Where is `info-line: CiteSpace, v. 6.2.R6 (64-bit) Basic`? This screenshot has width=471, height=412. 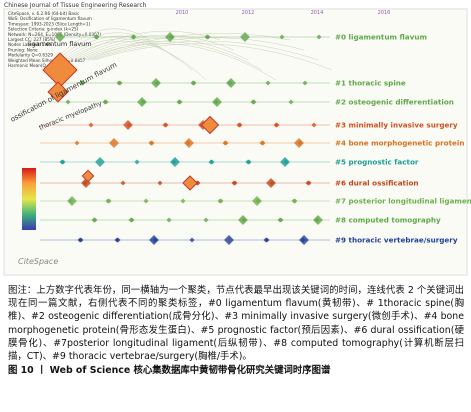 info-line: CiteSpace, v. 6.2.R6 (64-bit) Basic is located at coordinates (44, 13).